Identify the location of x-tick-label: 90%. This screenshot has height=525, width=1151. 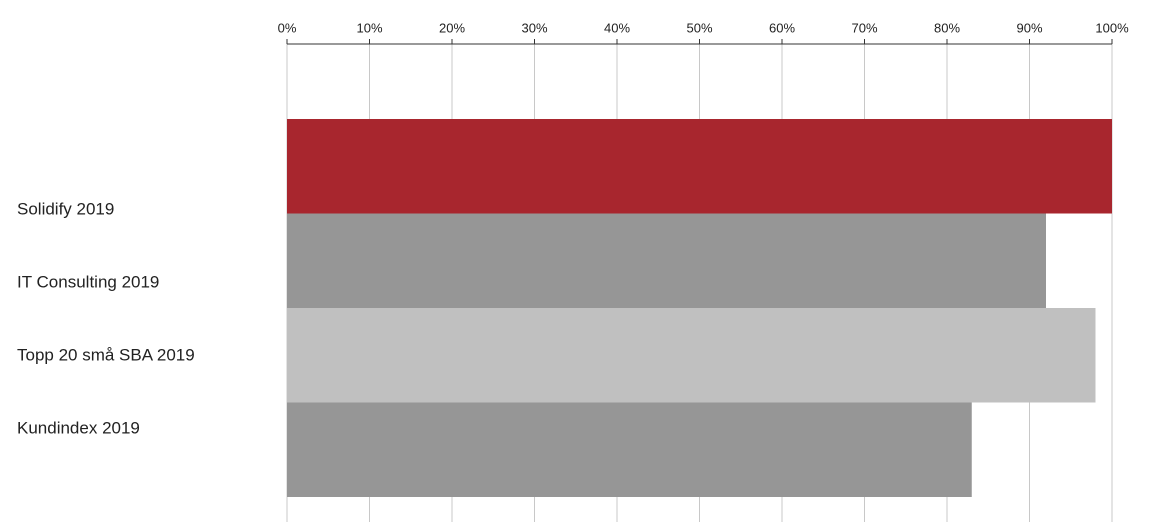
(1029, 27).